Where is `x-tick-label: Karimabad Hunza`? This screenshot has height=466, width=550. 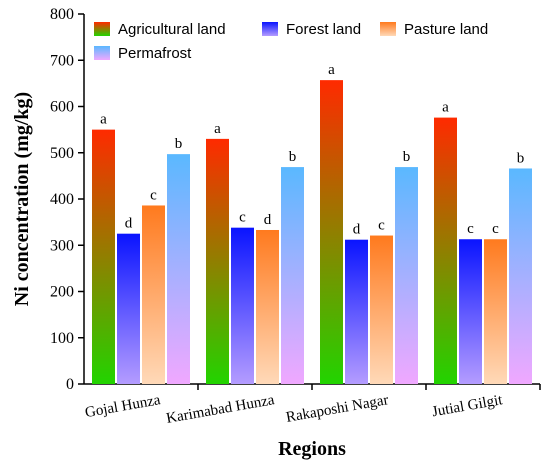 x-tick-label: Karimabad Hunza is located at coordinates (220, 409).